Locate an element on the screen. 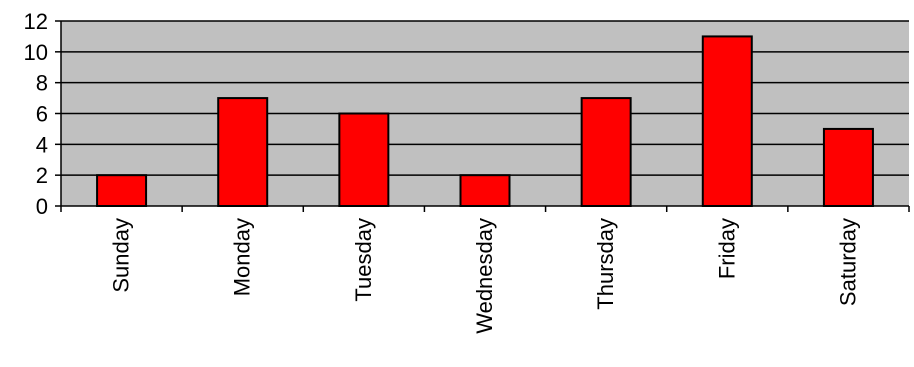 This screenshot has height=367, width=914. bar-saturday is located at coordinates (848, 167).